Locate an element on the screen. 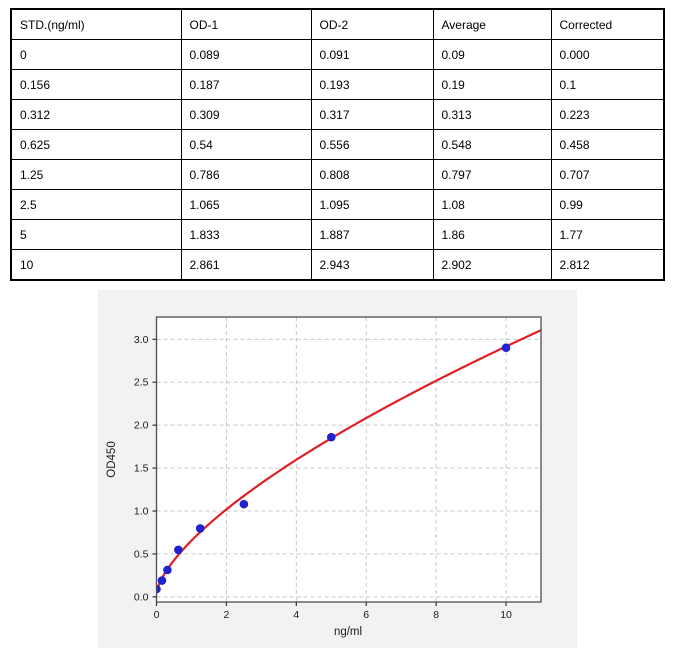 The height and width of the screenshot is (650, 698). table-cell: 2.902 is located at coordinates (492, 265).